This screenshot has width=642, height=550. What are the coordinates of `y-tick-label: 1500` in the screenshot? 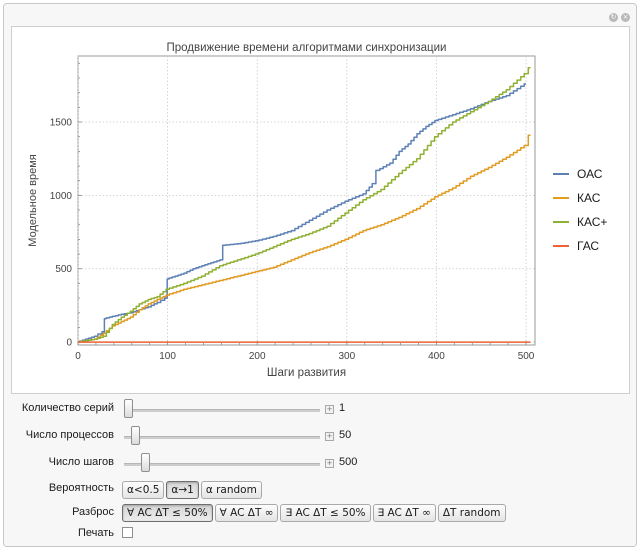 It's located at (61, 123).